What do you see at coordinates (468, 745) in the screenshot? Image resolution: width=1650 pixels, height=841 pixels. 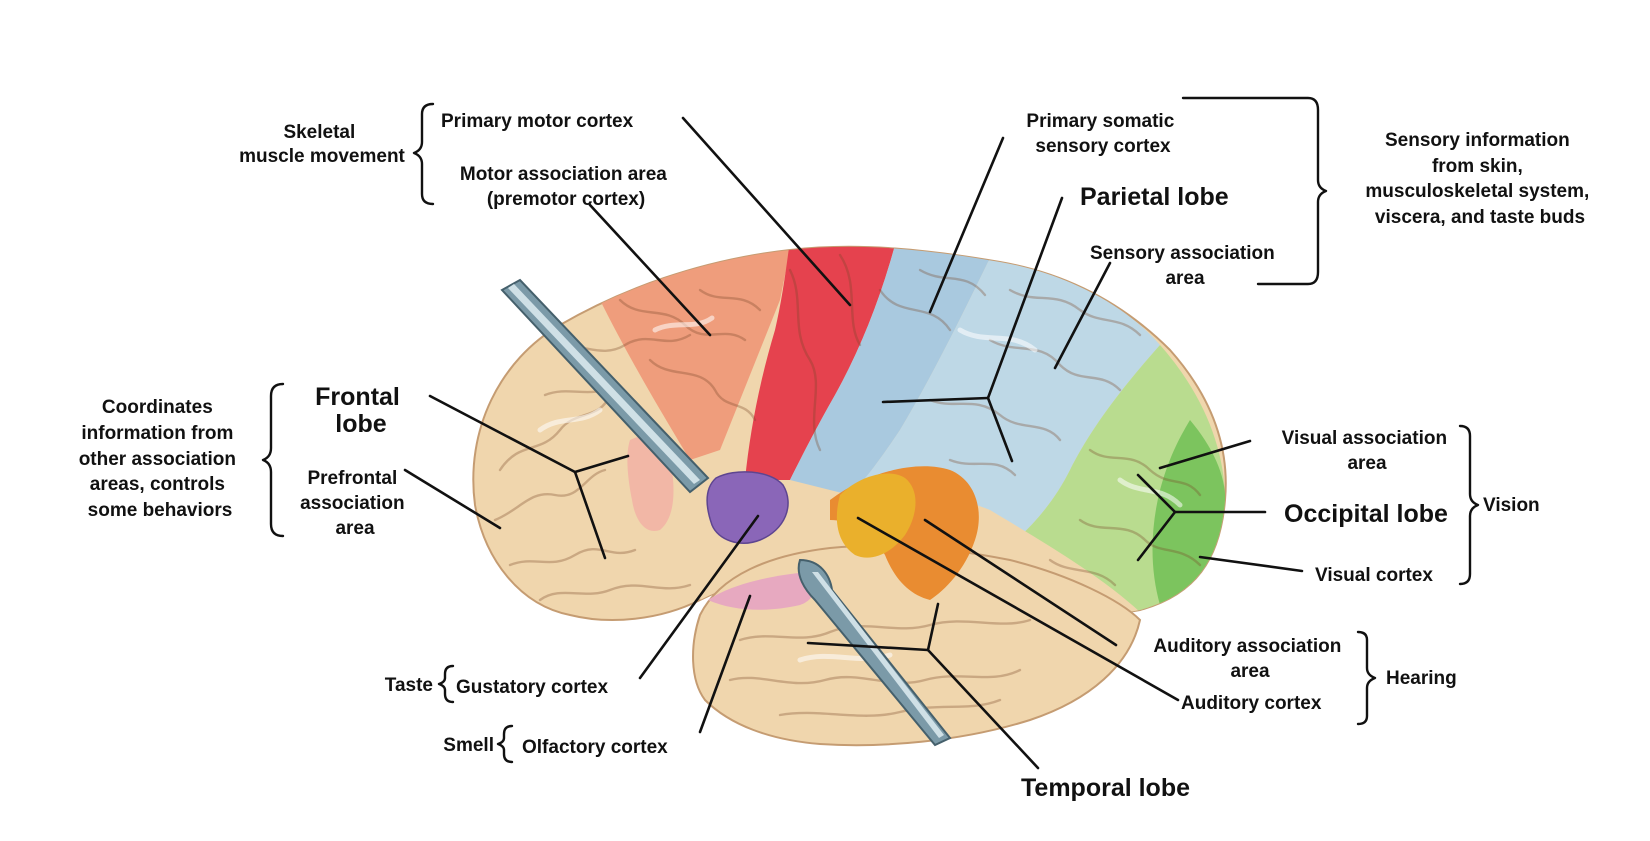 I see `label-smell: Smell` at bounding box center [468, 745].